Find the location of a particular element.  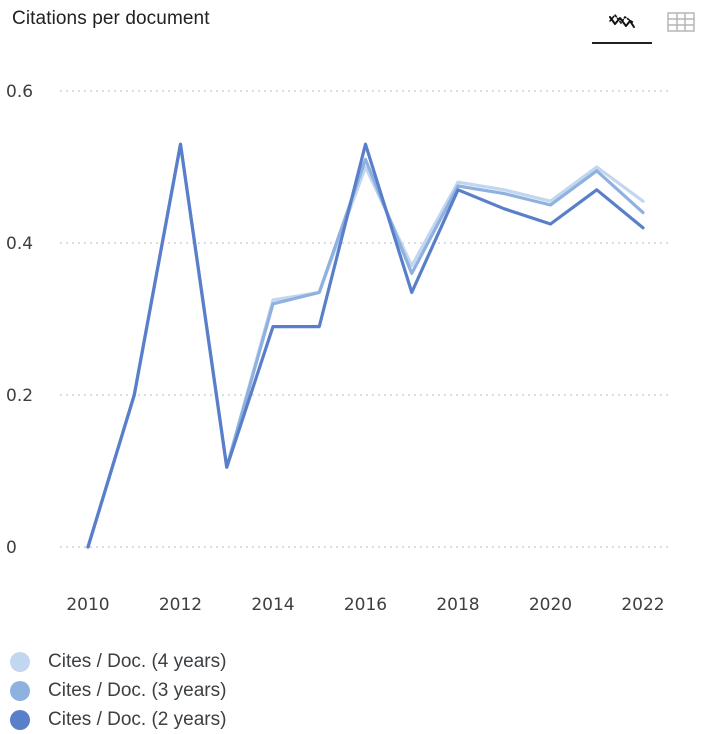

chart-header: Citations per document is located at coordinates (357, 24).